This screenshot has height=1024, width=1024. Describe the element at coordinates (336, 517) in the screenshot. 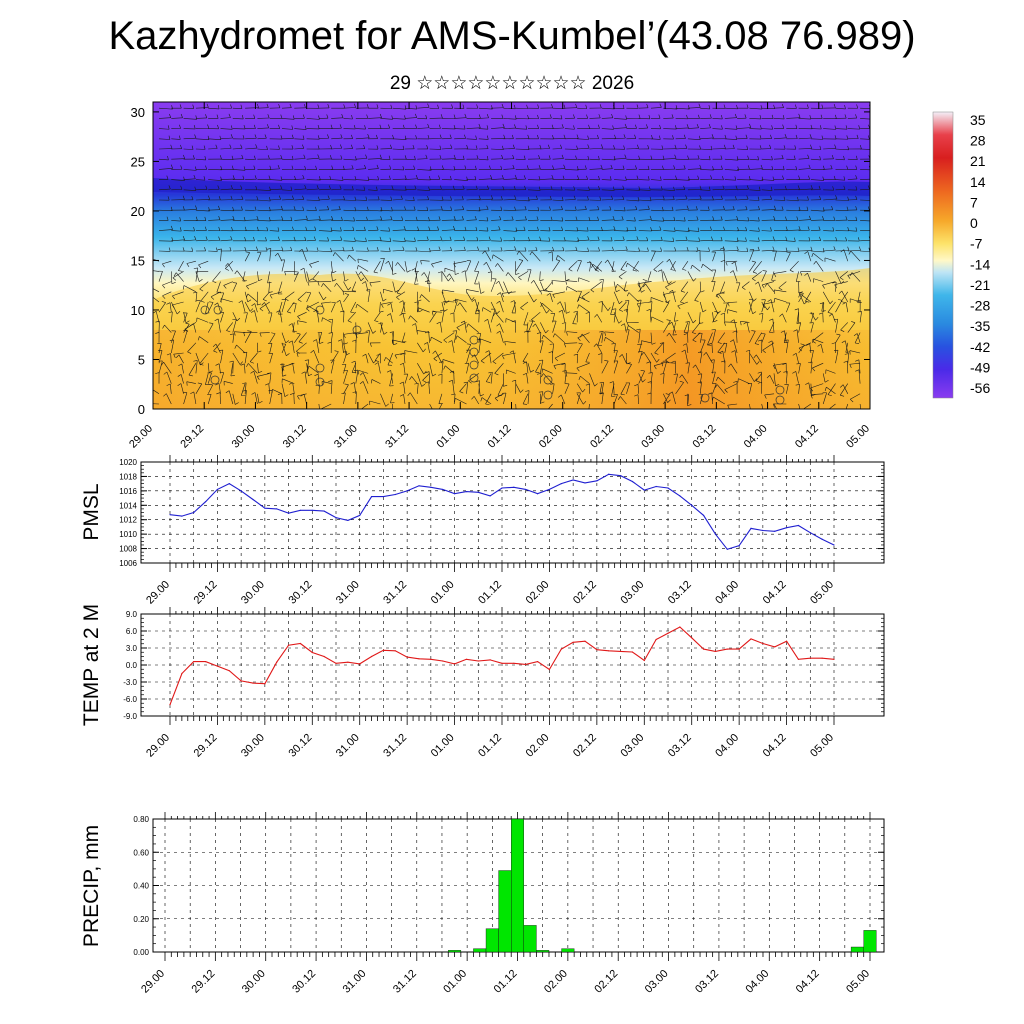

I see `pmsl-point` at that location.